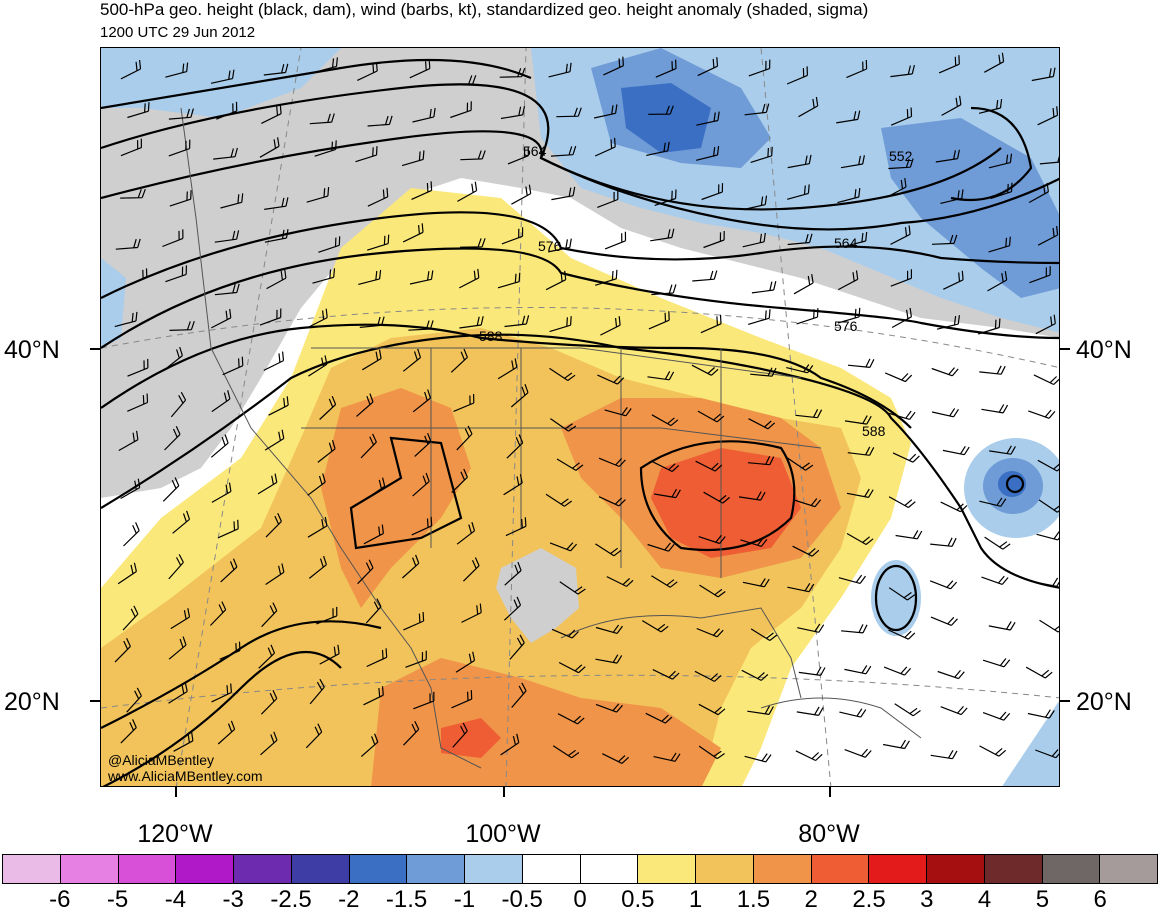  I want to click on colorbar-label: 3, so click(927, 899).